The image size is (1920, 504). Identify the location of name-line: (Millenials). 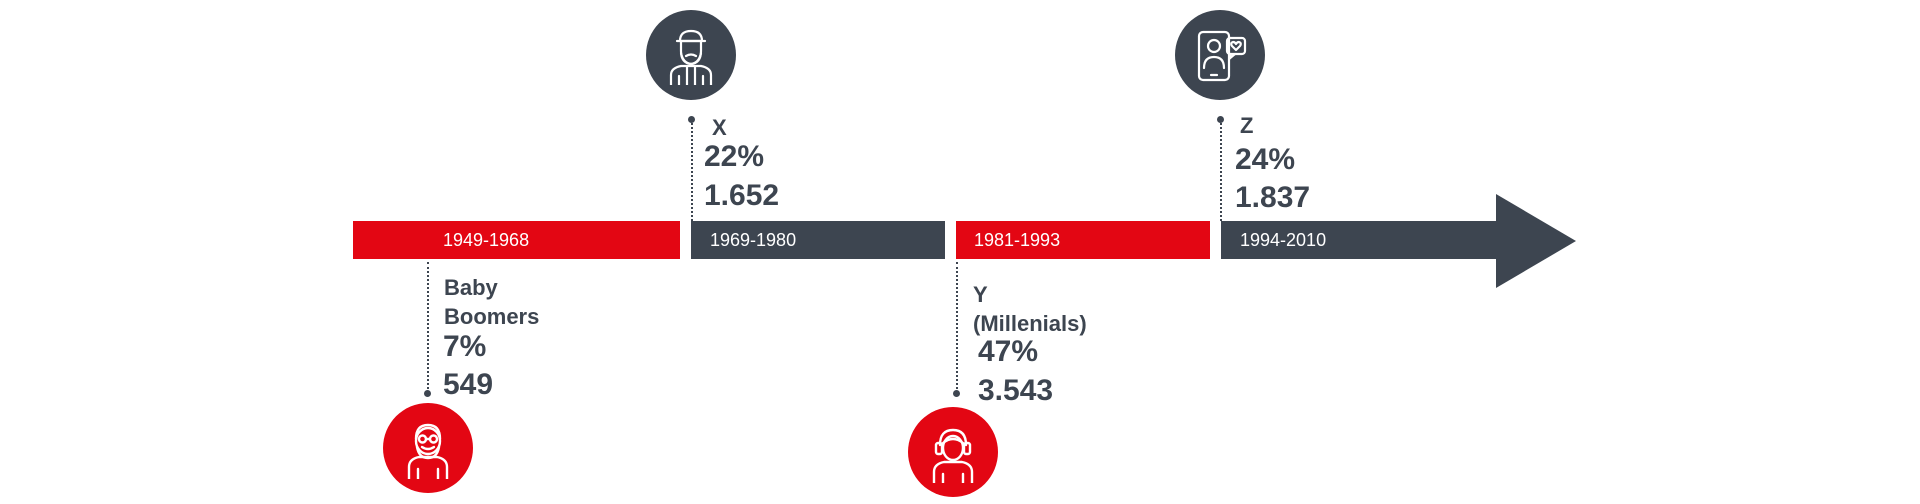
(1030, 323).